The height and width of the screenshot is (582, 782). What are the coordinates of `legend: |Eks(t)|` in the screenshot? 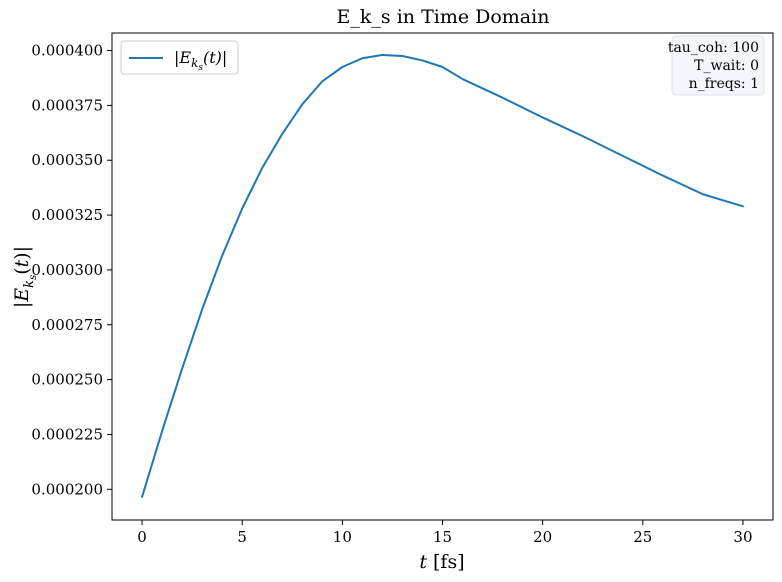 It's located at (179, 57).